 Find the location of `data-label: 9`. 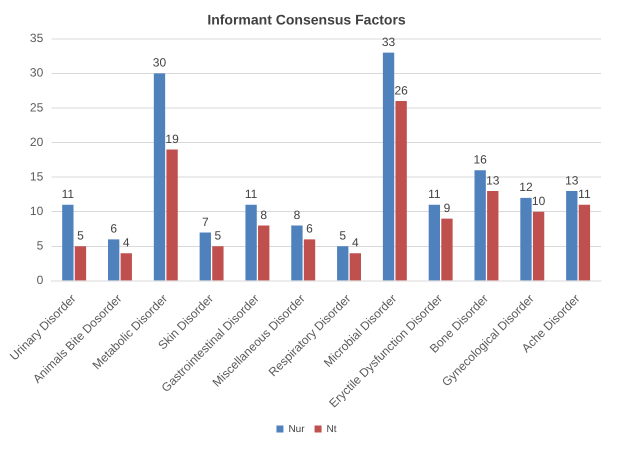

data-label: 9 is located at coordinates (447, 207).